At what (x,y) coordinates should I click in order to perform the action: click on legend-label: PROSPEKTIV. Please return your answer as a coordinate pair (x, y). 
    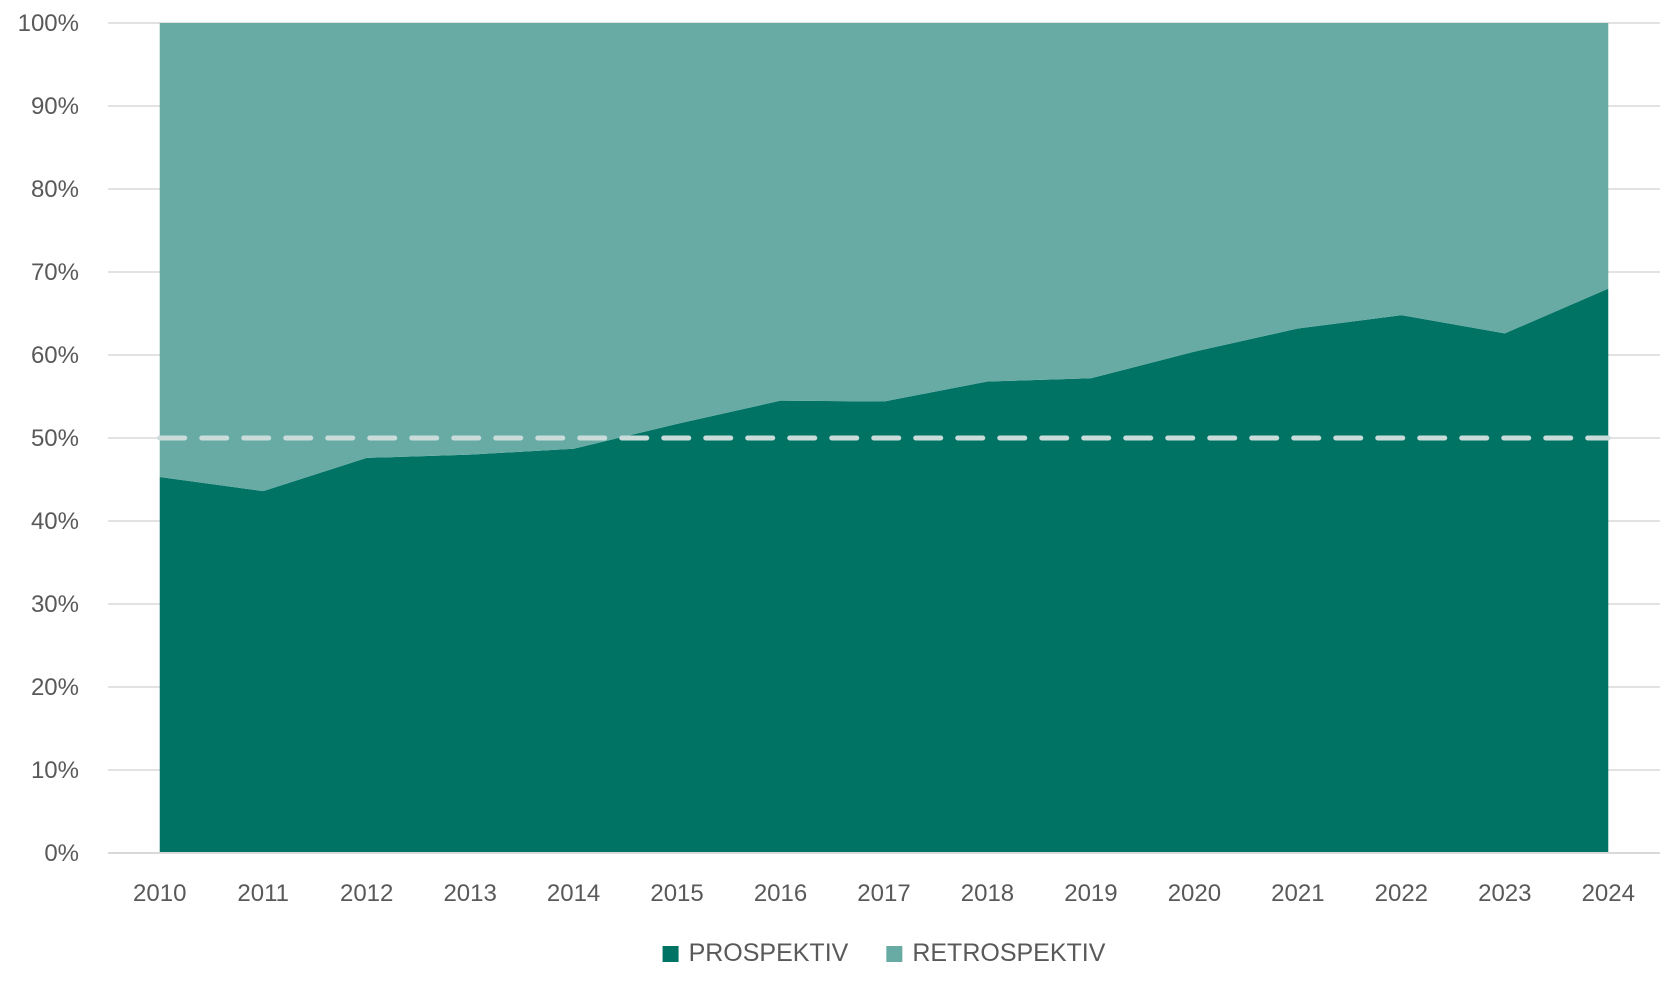
    Looking at the image, I should click on (769, 953).